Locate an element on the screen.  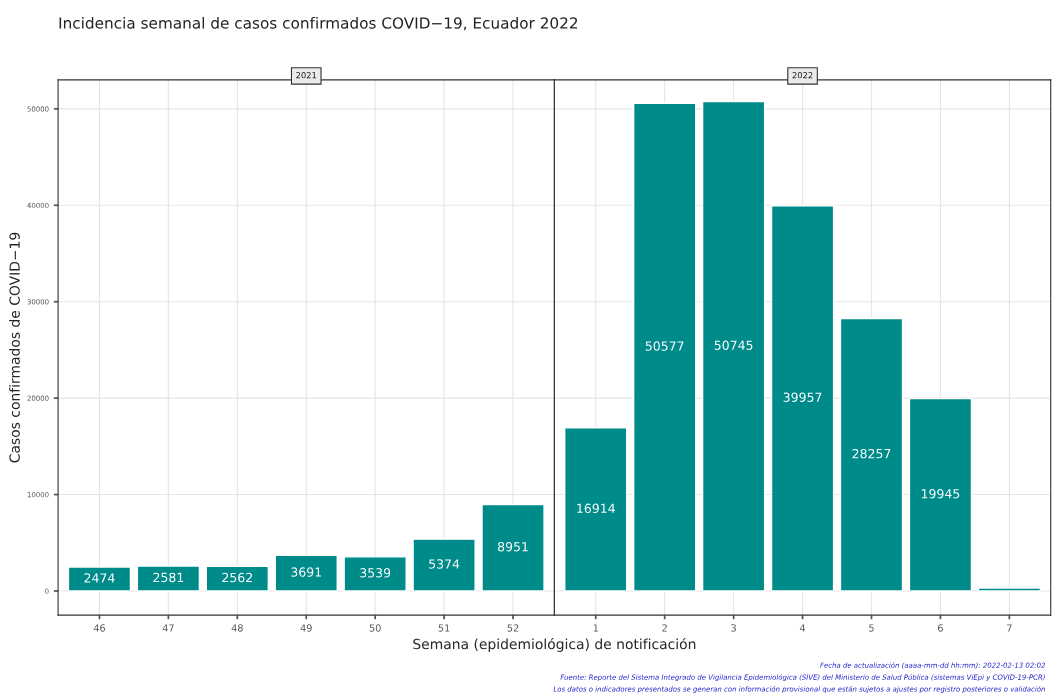
data-label: 3691 is located at coordinates (306, 572).